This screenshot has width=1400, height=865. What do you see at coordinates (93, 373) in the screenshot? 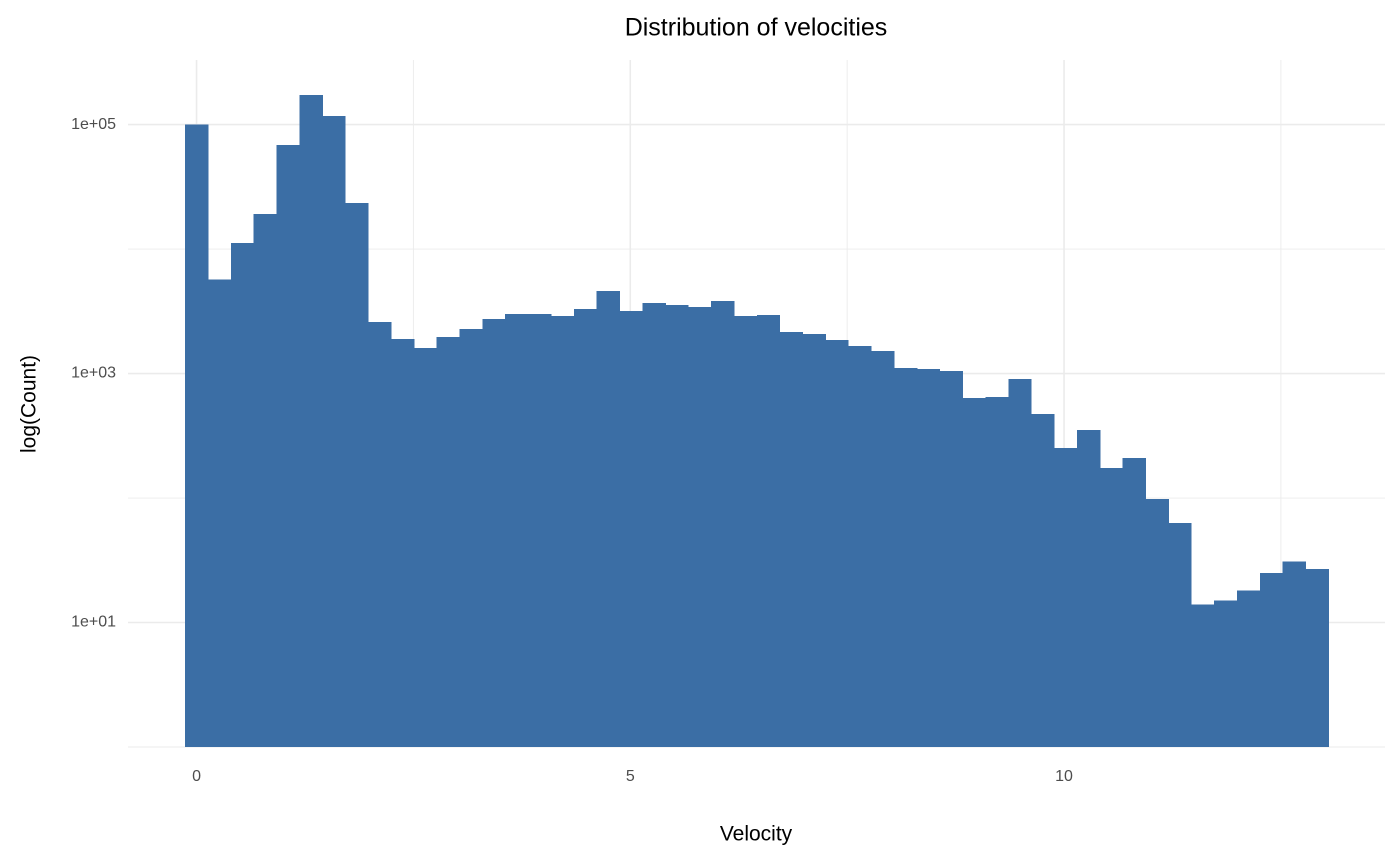
I see `y-tick-label: 1e+03` at bounding box center [93, 373].